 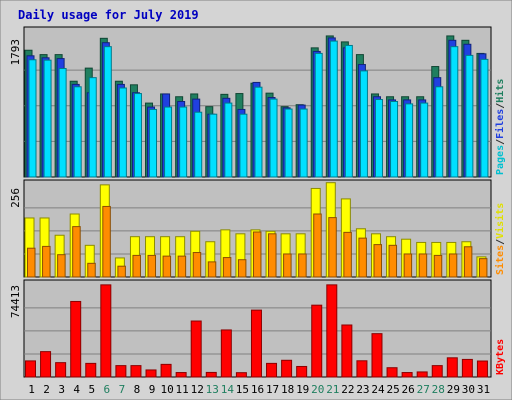 What do you see at coordinates (453, 389) in the screenshot?
I see `x-tick-label-day-29: 29` at bounding box center [453, 389].